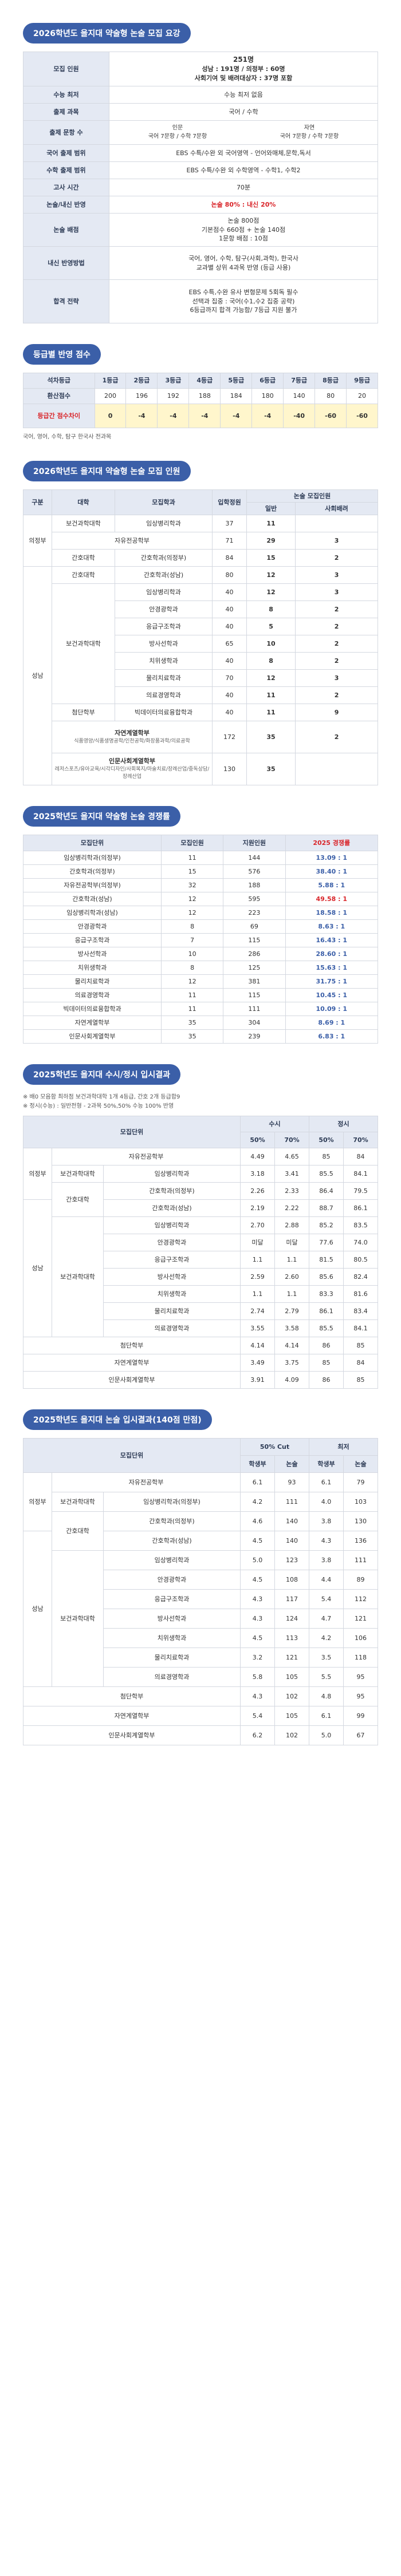  I want to click on result1-row: 보건과학대학 임상병리학과 2.70 2.88 85.2 83.5, so click(200, 1276).